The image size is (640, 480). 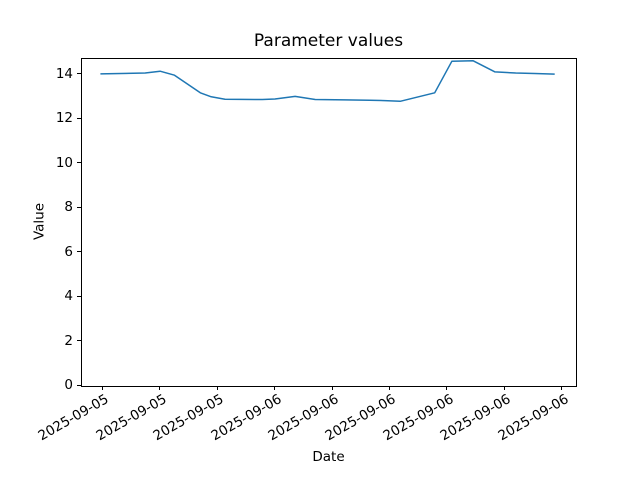 I want to click on y-tick-label: 14, so click(x=64, y=73).